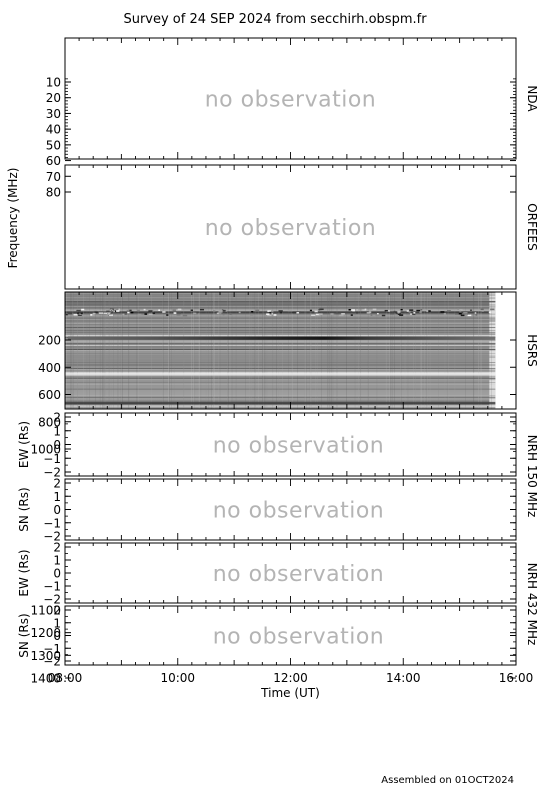 Image resolution: width=550 pixels, height=805 pixels. Describe the element at coordinates (45, 611) in the screenshot. I see `y-tick-label: 1100` at that location.